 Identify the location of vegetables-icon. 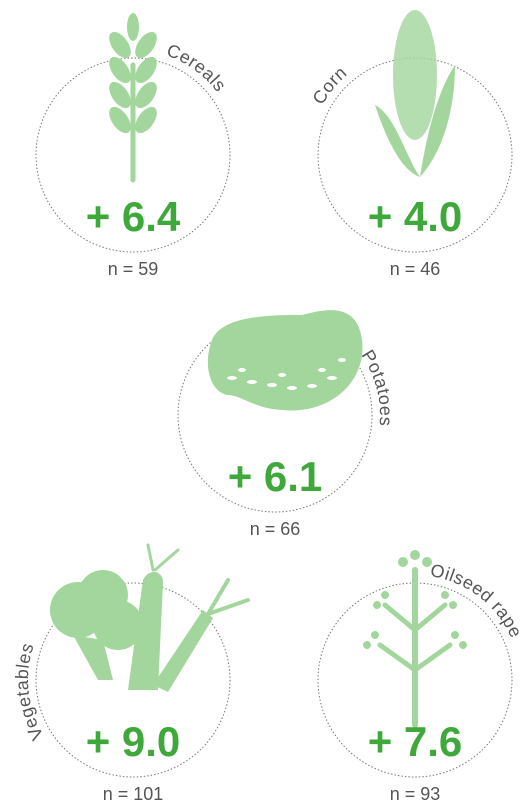
(150, 617).